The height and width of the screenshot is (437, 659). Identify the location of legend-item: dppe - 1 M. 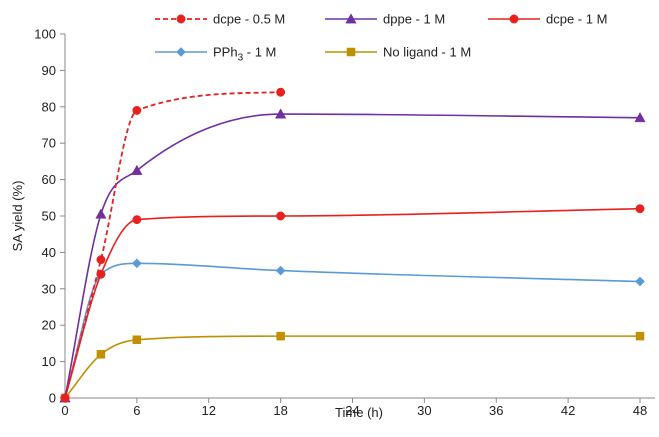
(385, 19).